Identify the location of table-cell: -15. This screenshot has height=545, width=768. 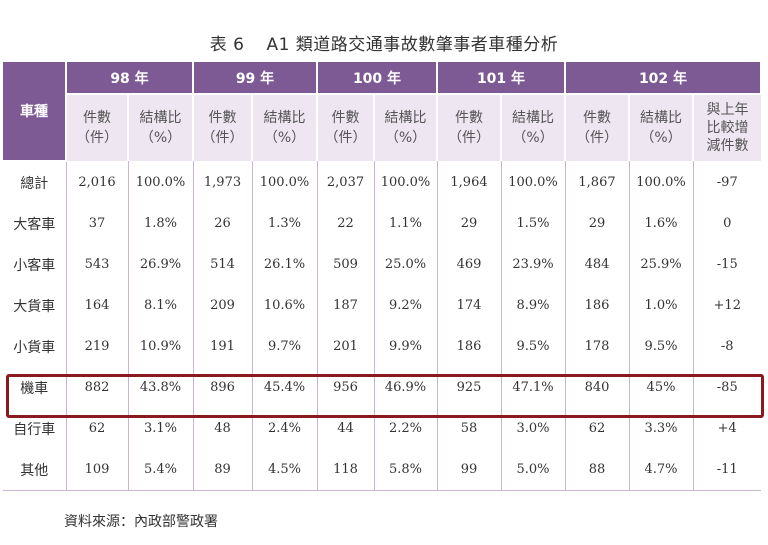
(727, 264).